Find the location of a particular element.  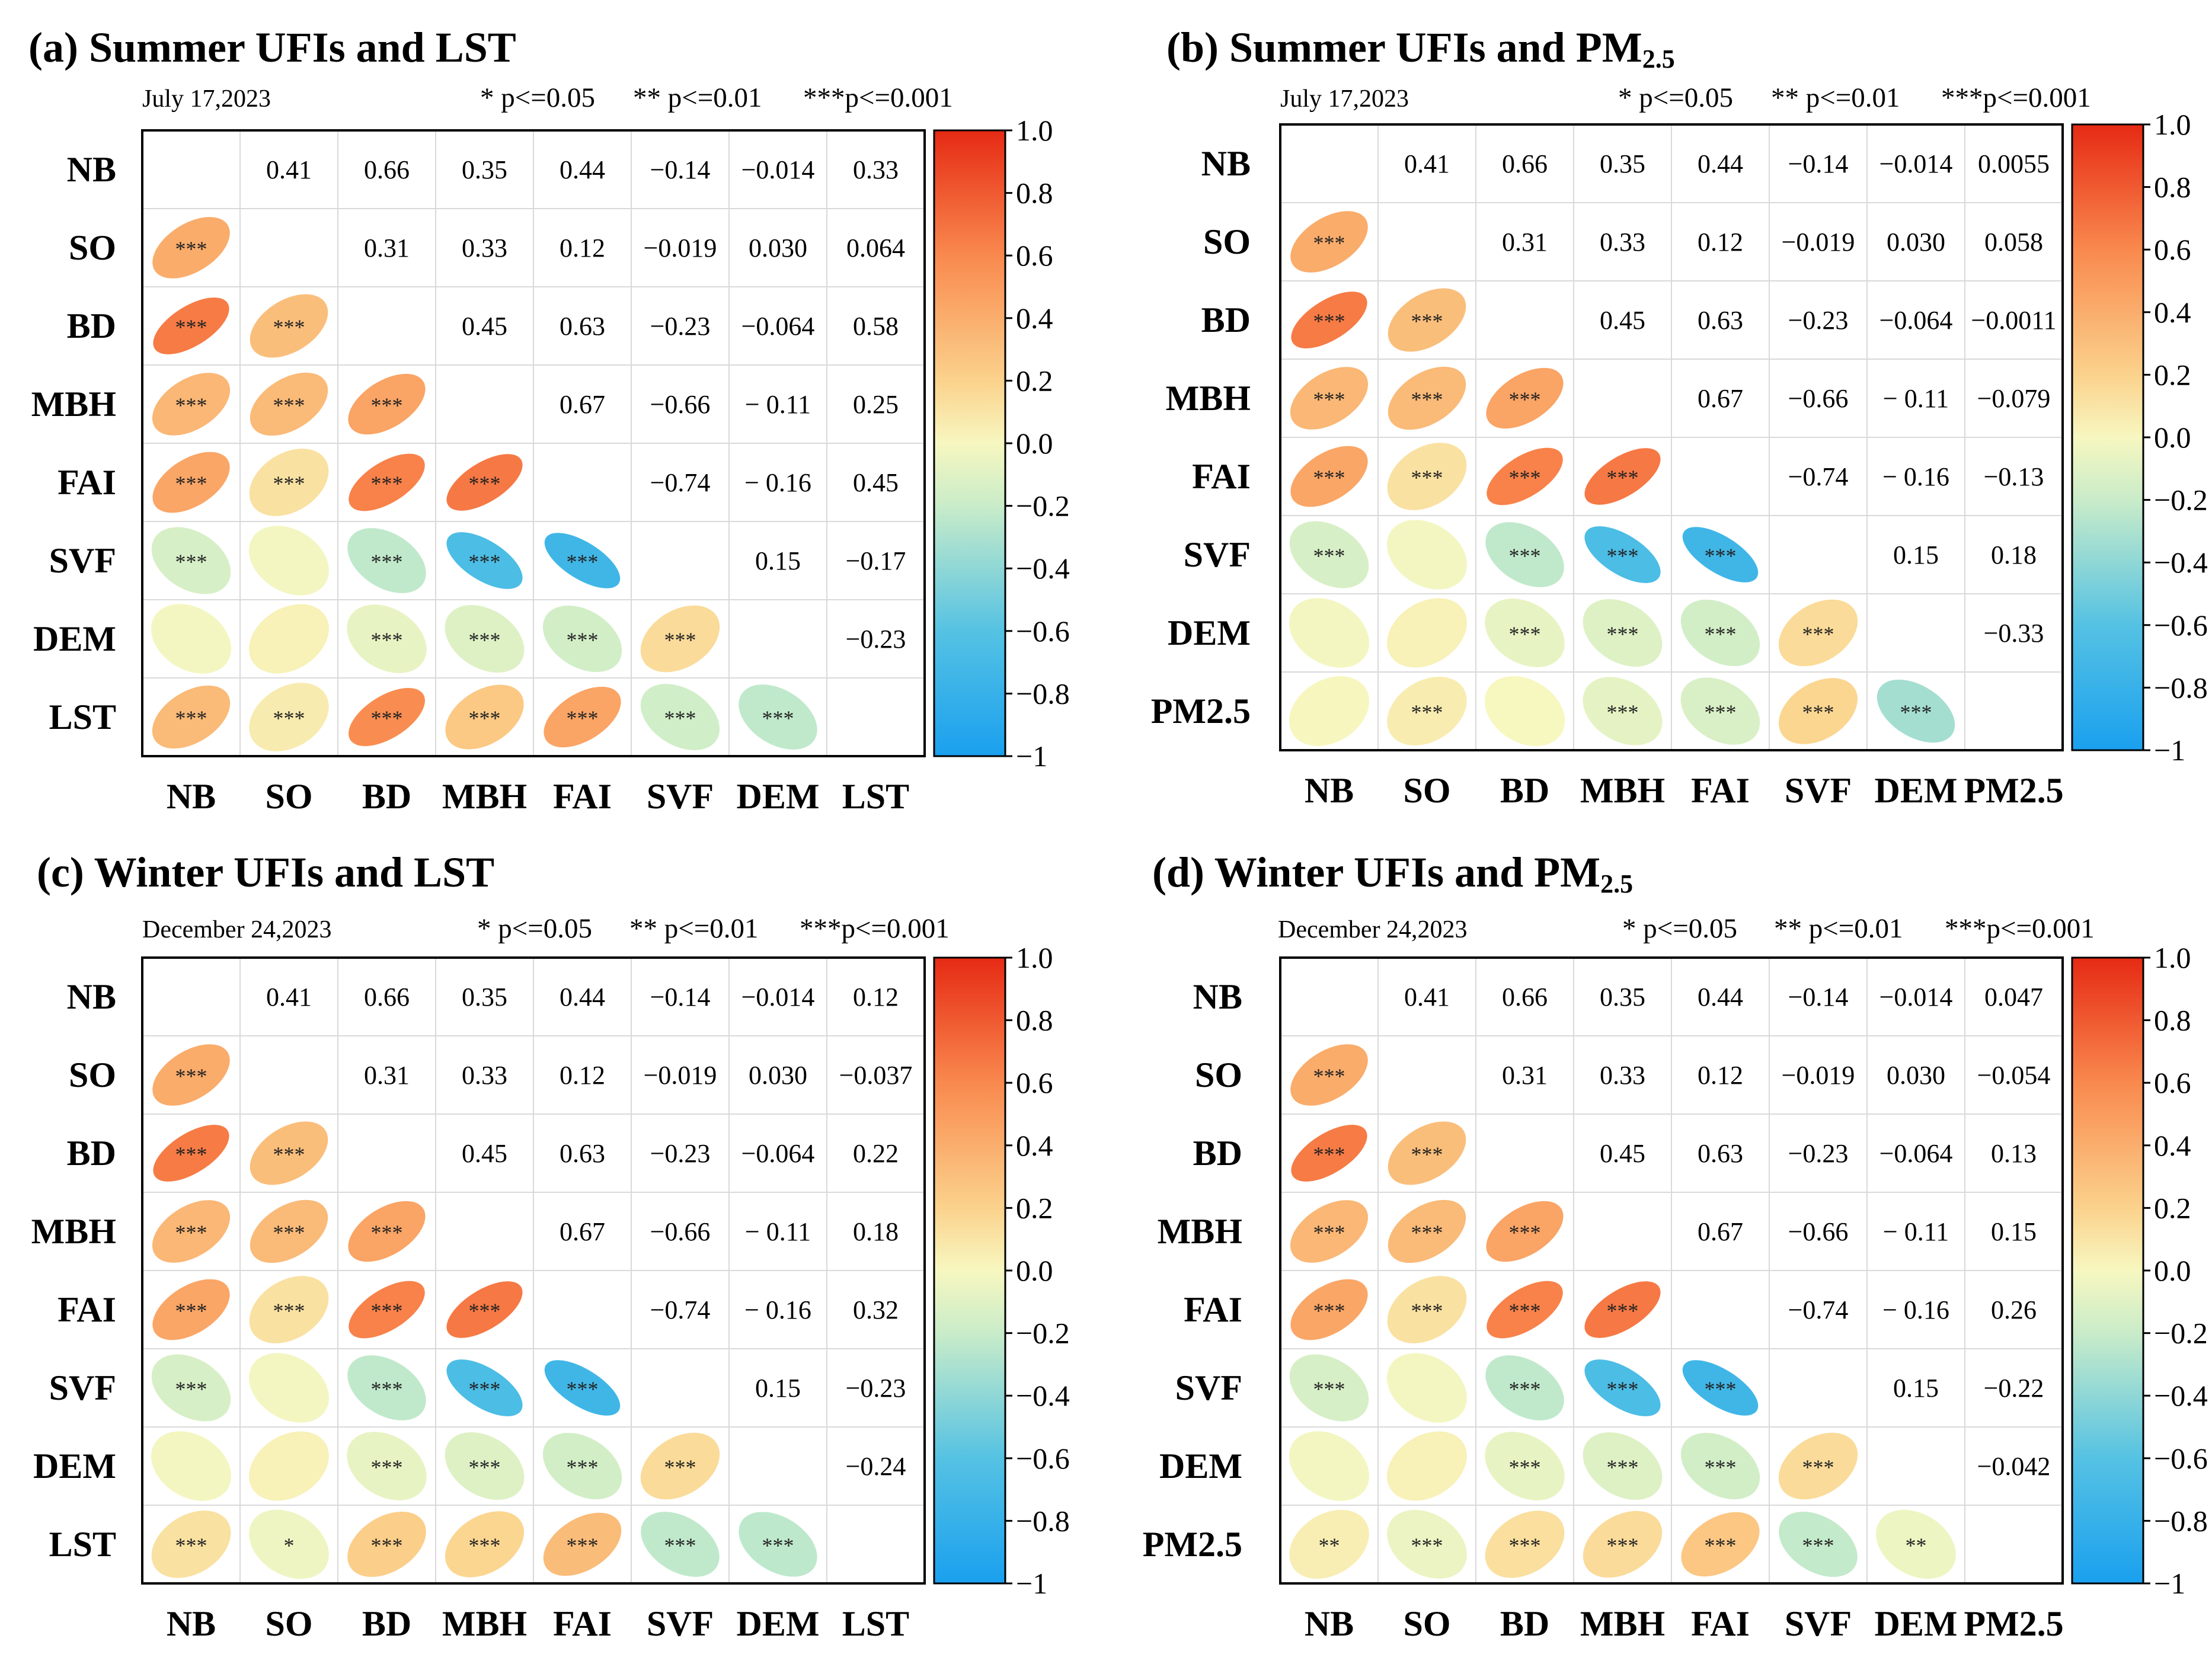

column-label: MBH is located at coordinates (1622, 1623).